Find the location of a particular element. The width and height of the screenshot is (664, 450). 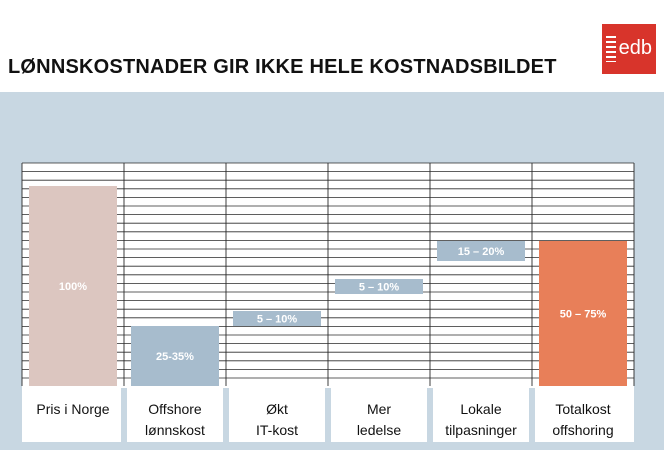

category-label: Totalkost is located at coordinates (582, 409).